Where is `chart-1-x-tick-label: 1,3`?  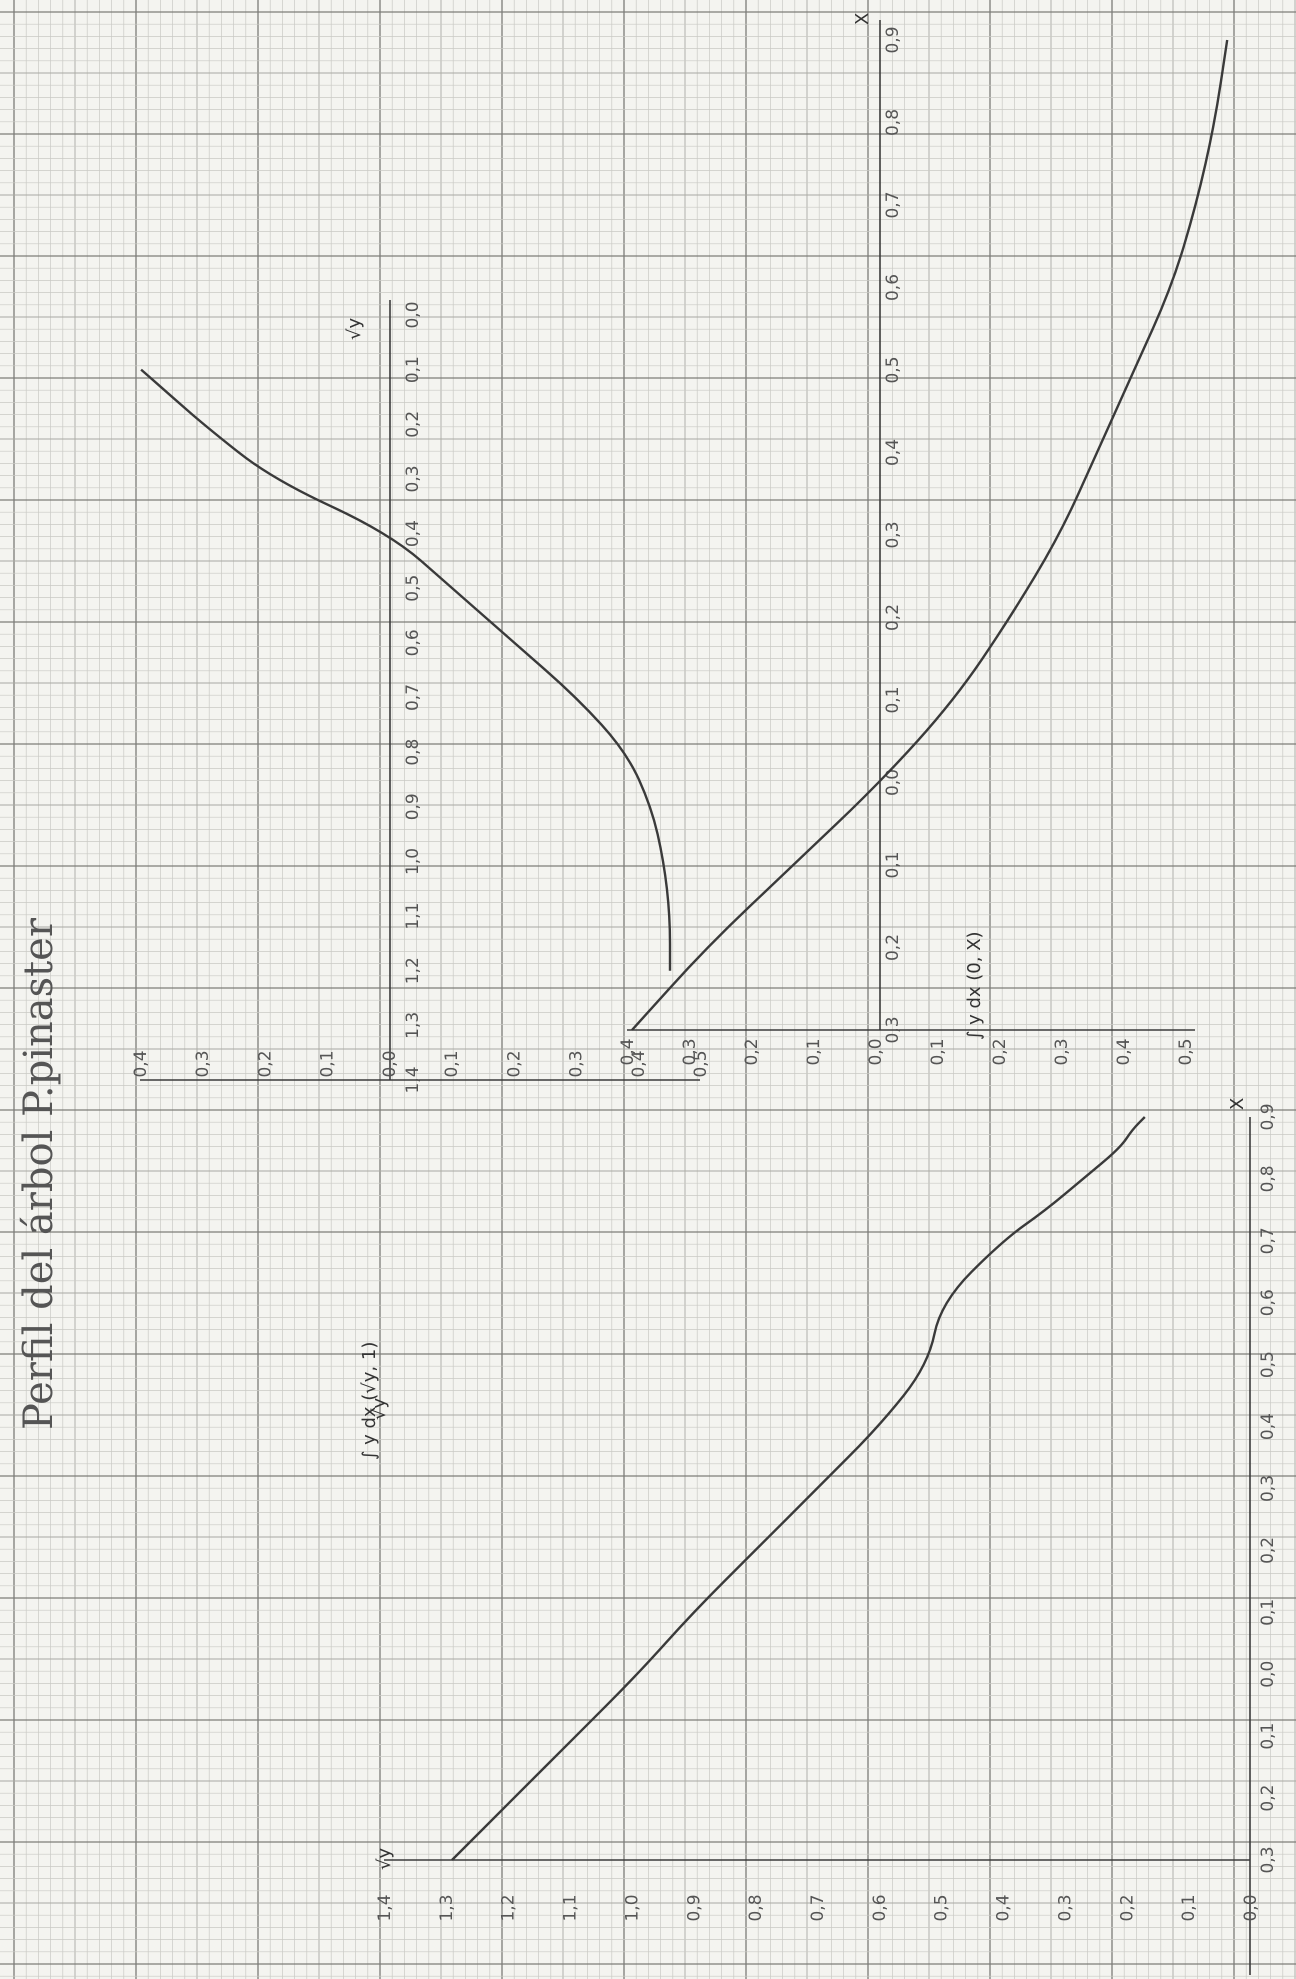 chart-1-x-tick-label: 1,3 is located at coordinates (413, 1025).